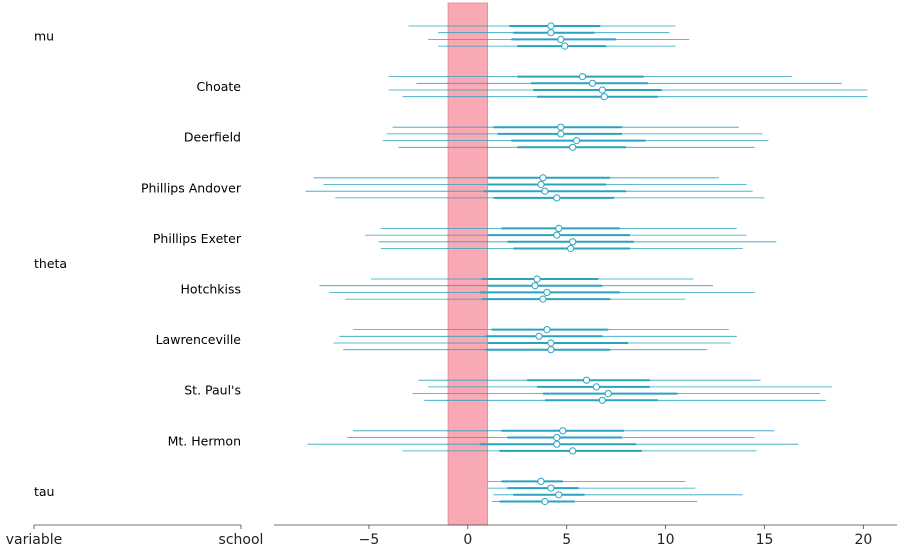 The width and height of the screenshot is (900, 550). Describe the element at coordinates (197, 238) in the screenshot. I see `school-label: Phillips Exeter` at that location.